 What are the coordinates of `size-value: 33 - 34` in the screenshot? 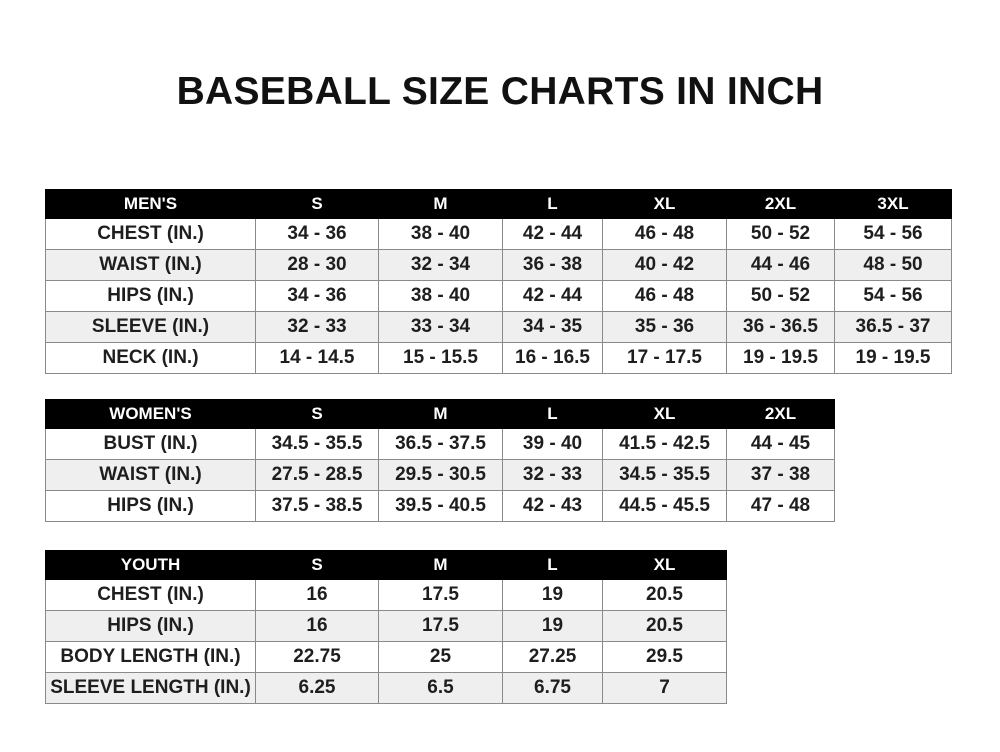 It's located at (440, 327).